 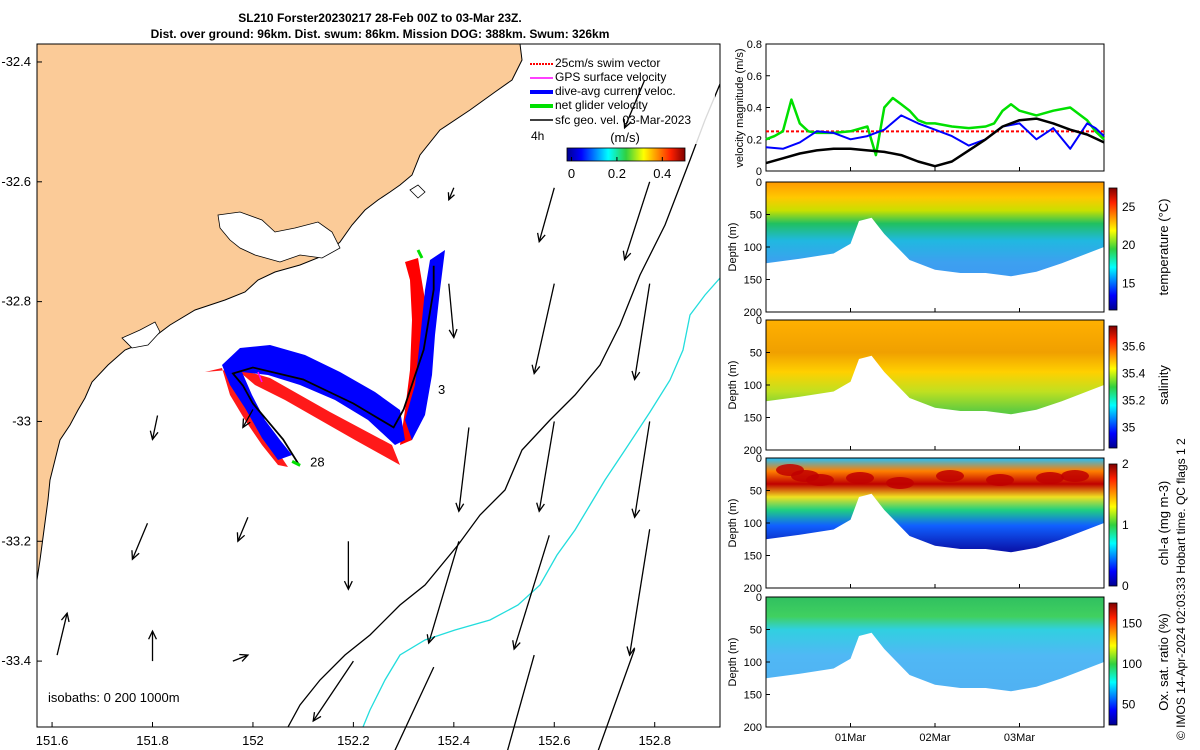 I want to click on colorbar-salinity, so click(x=1113, y=387).